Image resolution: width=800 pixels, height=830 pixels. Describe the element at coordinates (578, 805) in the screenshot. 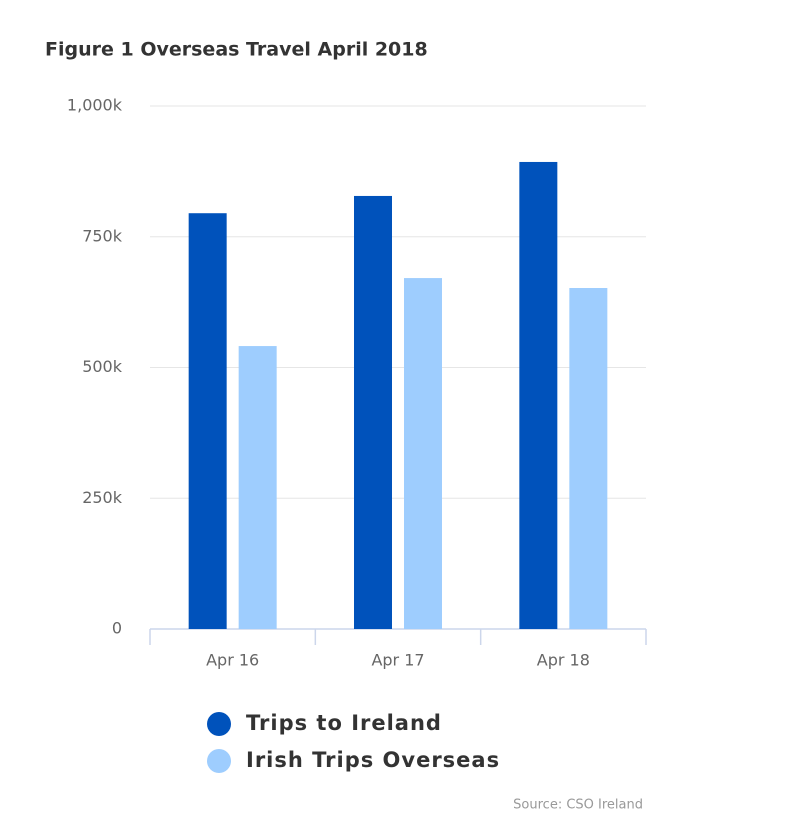

I see `source: Source: CSO Ireland` at that location.